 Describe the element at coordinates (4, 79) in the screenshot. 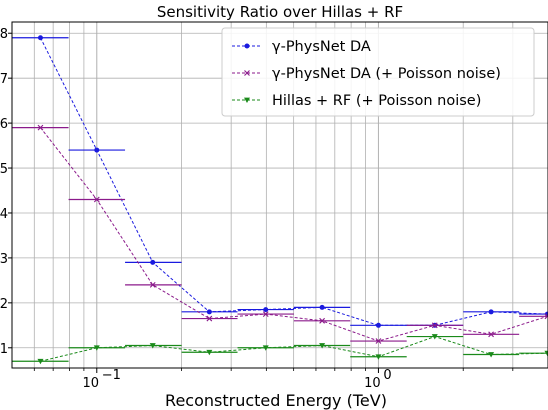

I see `y-tick-label: 7` at that location.